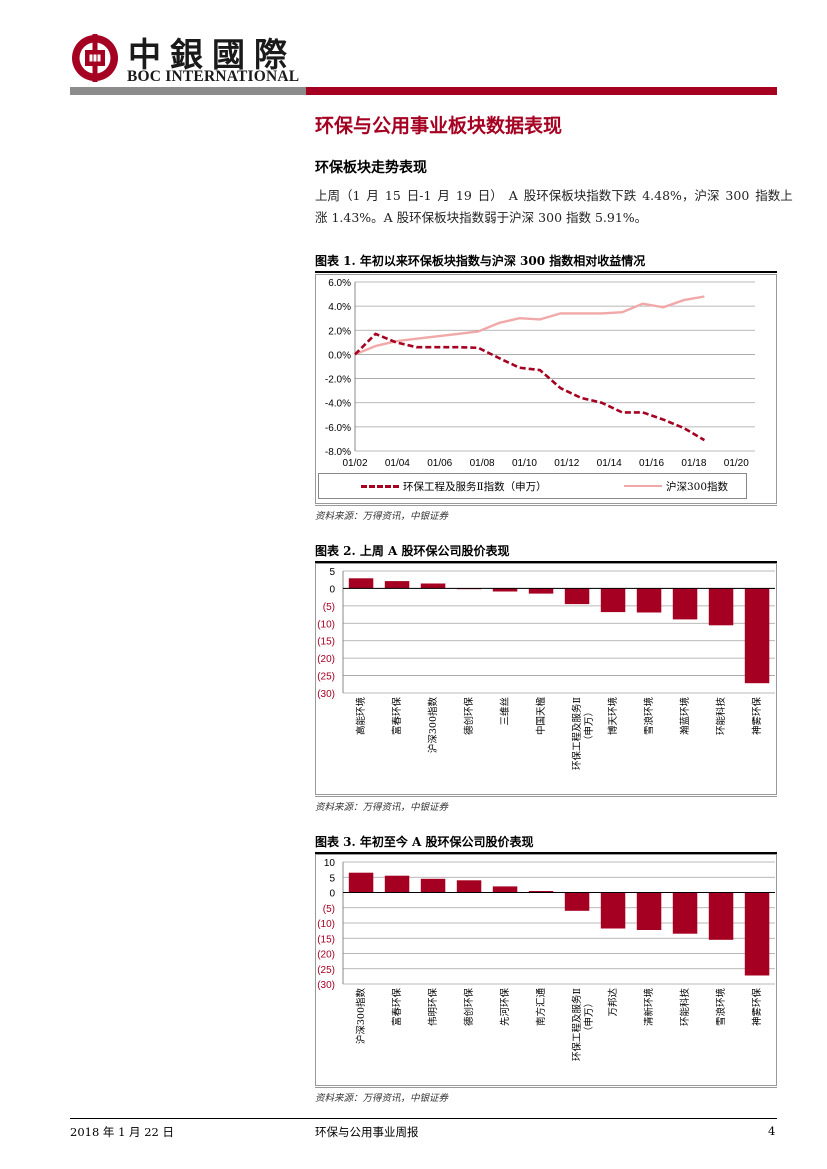 The height and width of the screenshot is (1169, 827). What do you see at coordinates (546, 505) in the screenshot?
I see `fig1-source-rule` at bounding box center [546, 505].